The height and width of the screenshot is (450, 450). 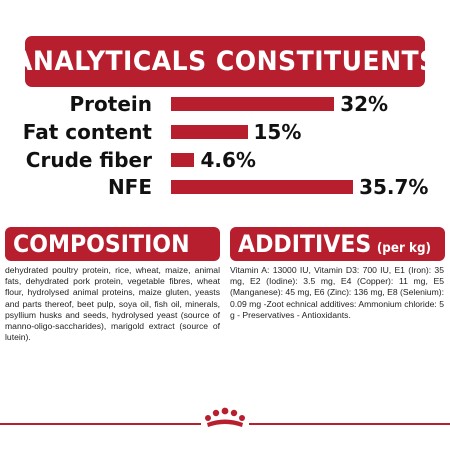 I want to click on royal-canin-logo, so click(x=225, y=418).